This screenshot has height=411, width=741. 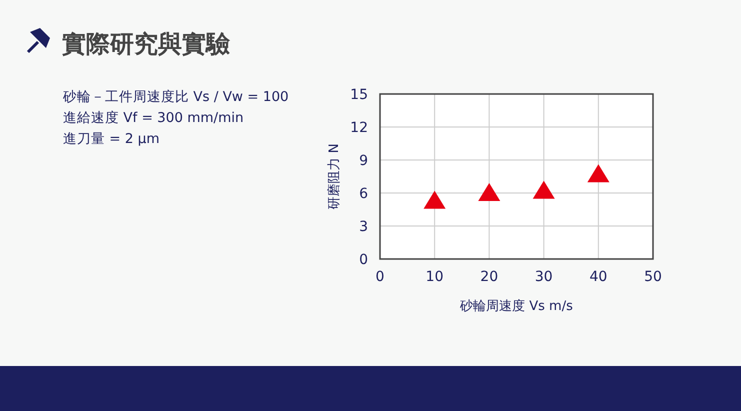 I want to click on text: 砂輪－工件周速度比 Vs / Vw = 100, so click(x=175, y=97).